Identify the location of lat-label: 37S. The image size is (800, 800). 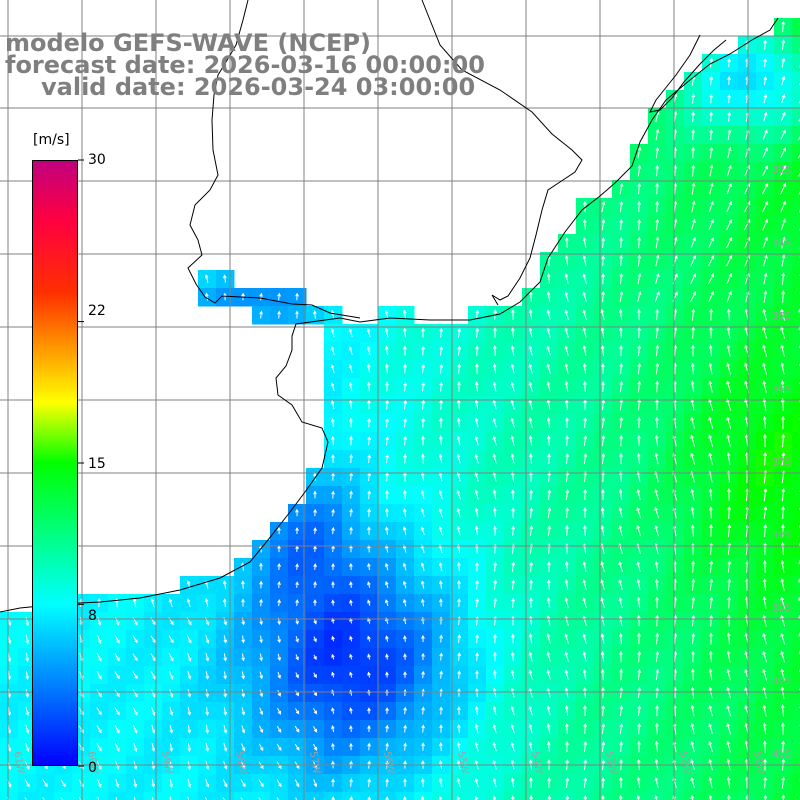
(781, 462).